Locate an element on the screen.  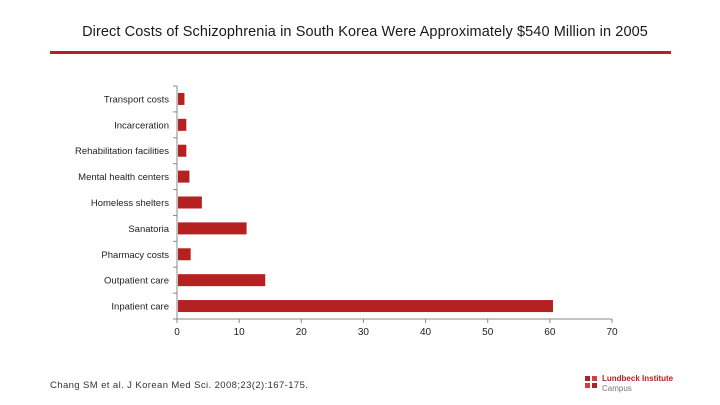
category-label: Inpatient care is located at coordinates (140, 307).